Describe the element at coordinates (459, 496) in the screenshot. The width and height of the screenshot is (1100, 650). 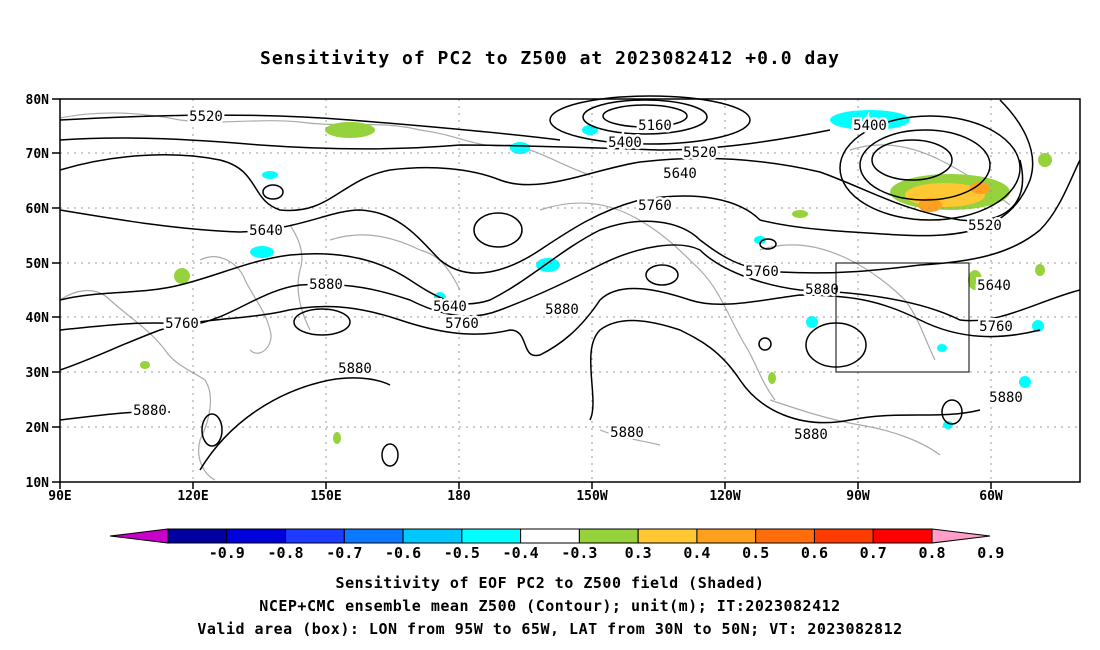
I see `lon-label: 180` at that location.